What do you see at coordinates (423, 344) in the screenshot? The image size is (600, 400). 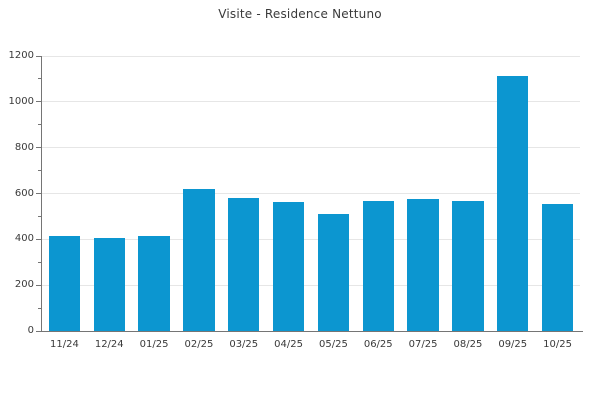 I see `x-tick-label: 07/25` at bounding box center [423, 344].